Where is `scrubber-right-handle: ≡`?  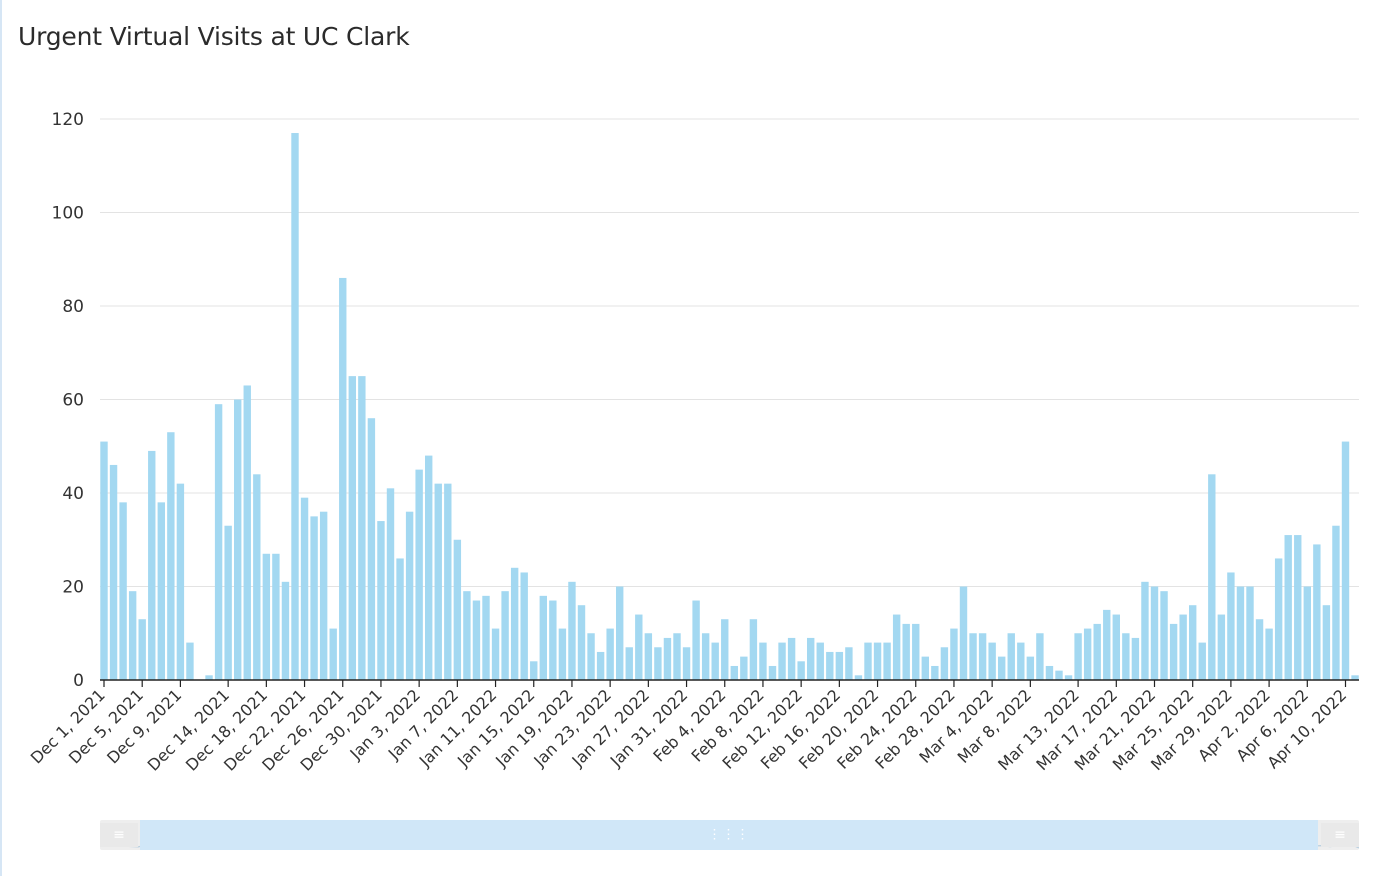
scrubber-right-handle: ≡ is located at coordinates (1340, 835).